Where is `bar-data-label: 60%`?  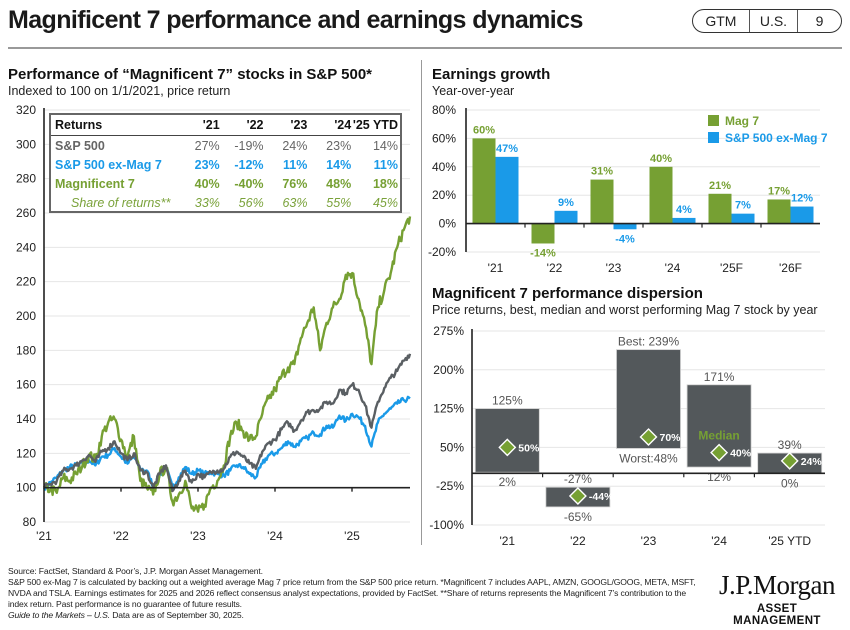
bar-data-label: 60% is located at coordinates (484, 130).